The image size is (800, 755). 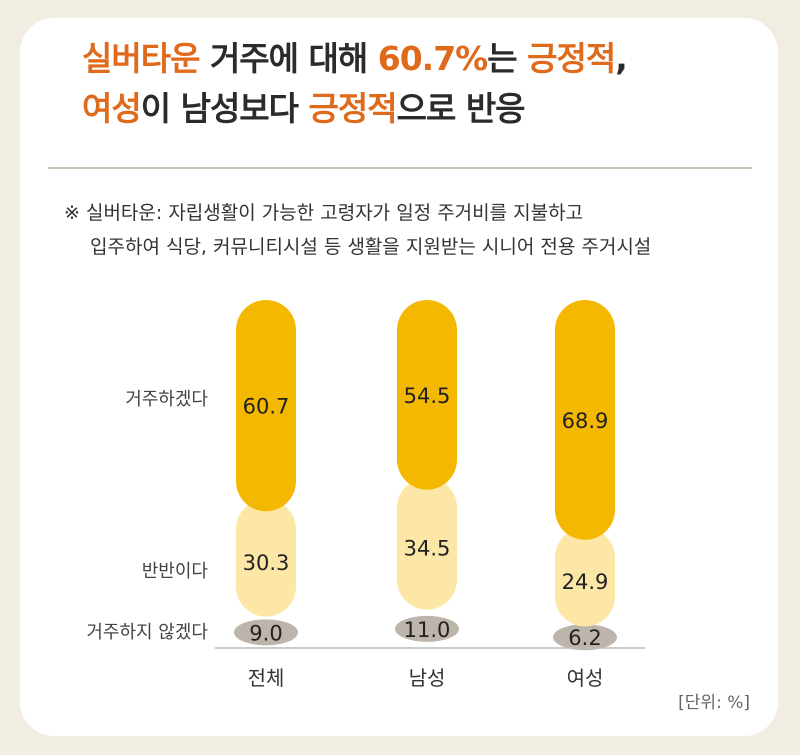 I want to click on note-line-2: 입주하여 식당, 커뮤니티시설 등 생활을 지원받는 시니어 전용 주거시설, so click(x=371, y=247).